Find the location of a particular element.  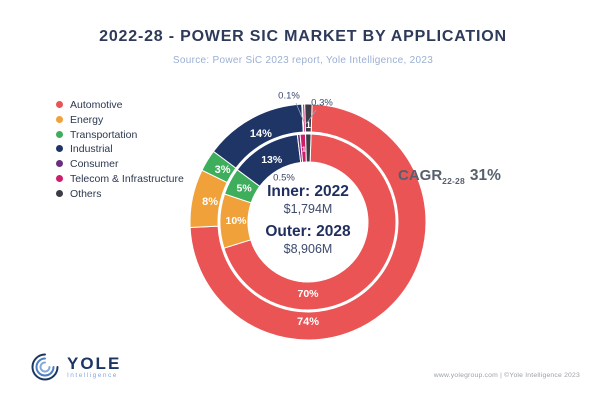

legend-item-telecom-infrastructure: Telecom & Infrastructure is located at coordinates (120, 179).